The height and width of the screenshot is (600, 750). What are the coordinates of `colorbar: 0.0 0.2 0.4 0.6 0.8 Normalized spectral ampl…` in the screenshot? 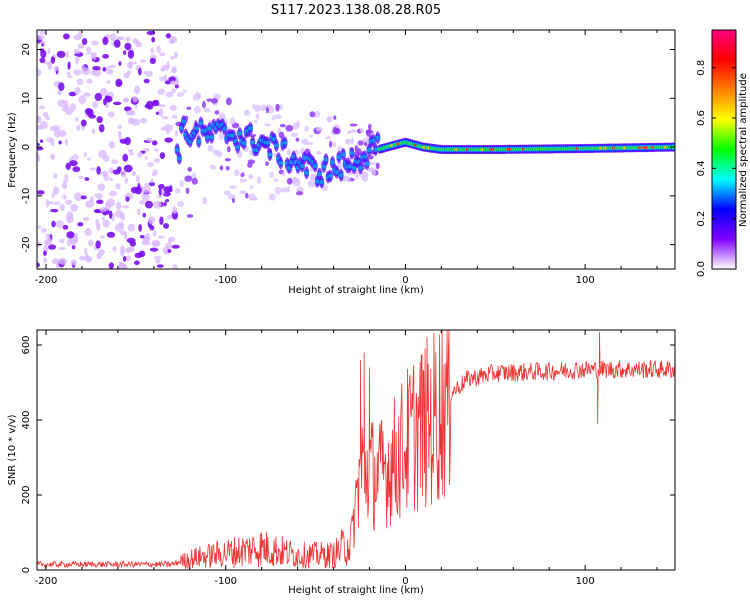 It's located at (722, 153).